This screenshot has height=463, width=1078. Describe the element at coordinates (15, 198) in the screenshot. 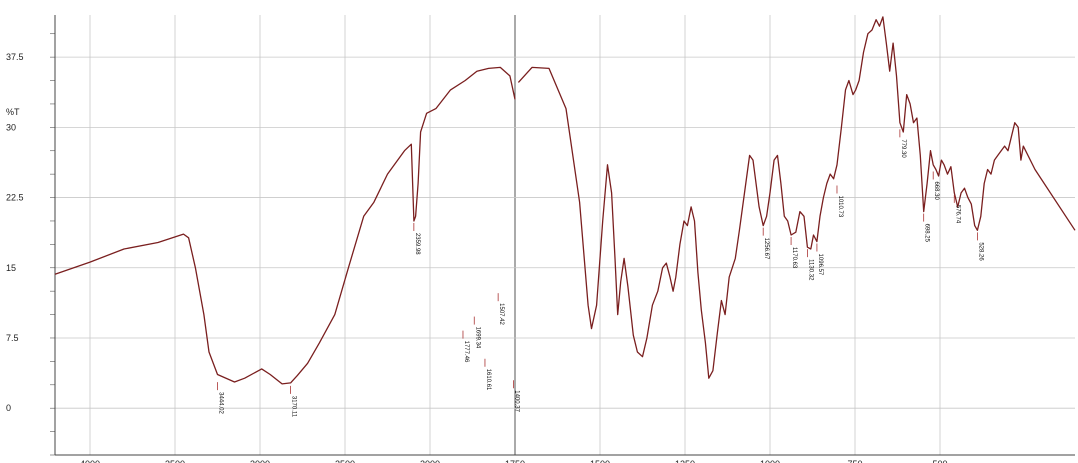

I see `y-tick-label: 22.5` at that location.